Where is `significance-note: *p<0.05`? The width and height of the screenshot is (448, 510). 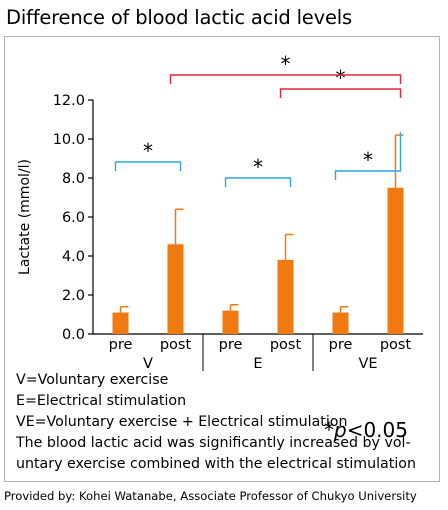 significance-note: *p<0.05 is located at coordinates (366, 430).